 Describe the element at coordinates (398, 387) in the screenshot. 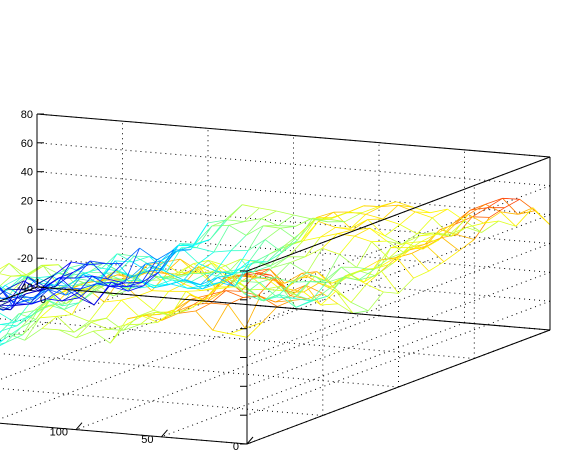

I see `floor-edge` at that location.